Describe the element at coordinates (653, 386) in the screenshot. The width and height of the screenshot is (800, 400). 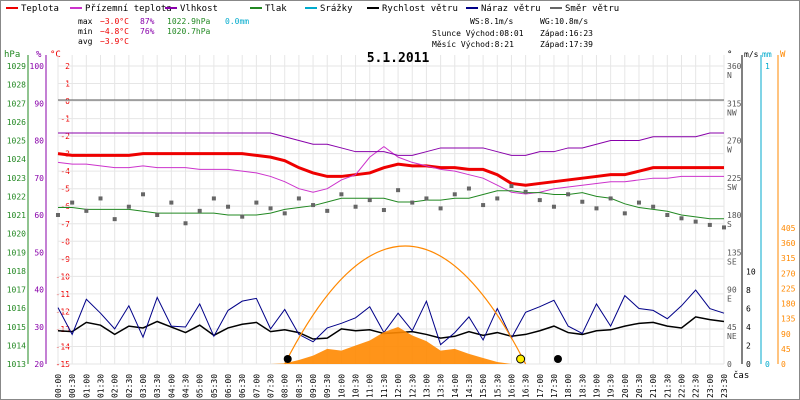
I see `x-tick-label: 21:00` at that location.